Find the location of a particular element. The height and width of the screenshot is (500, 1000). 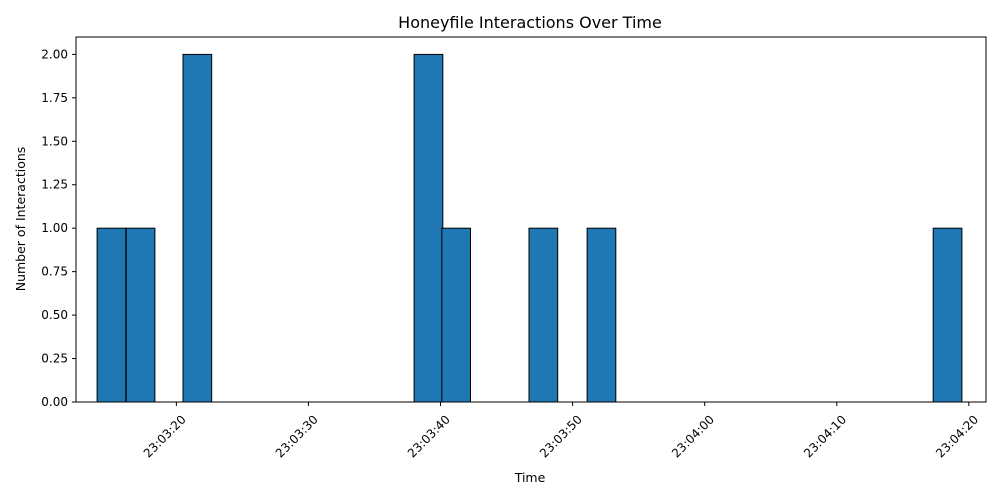

y-tick-label: 0.00 is located at coordinates (54, 402).